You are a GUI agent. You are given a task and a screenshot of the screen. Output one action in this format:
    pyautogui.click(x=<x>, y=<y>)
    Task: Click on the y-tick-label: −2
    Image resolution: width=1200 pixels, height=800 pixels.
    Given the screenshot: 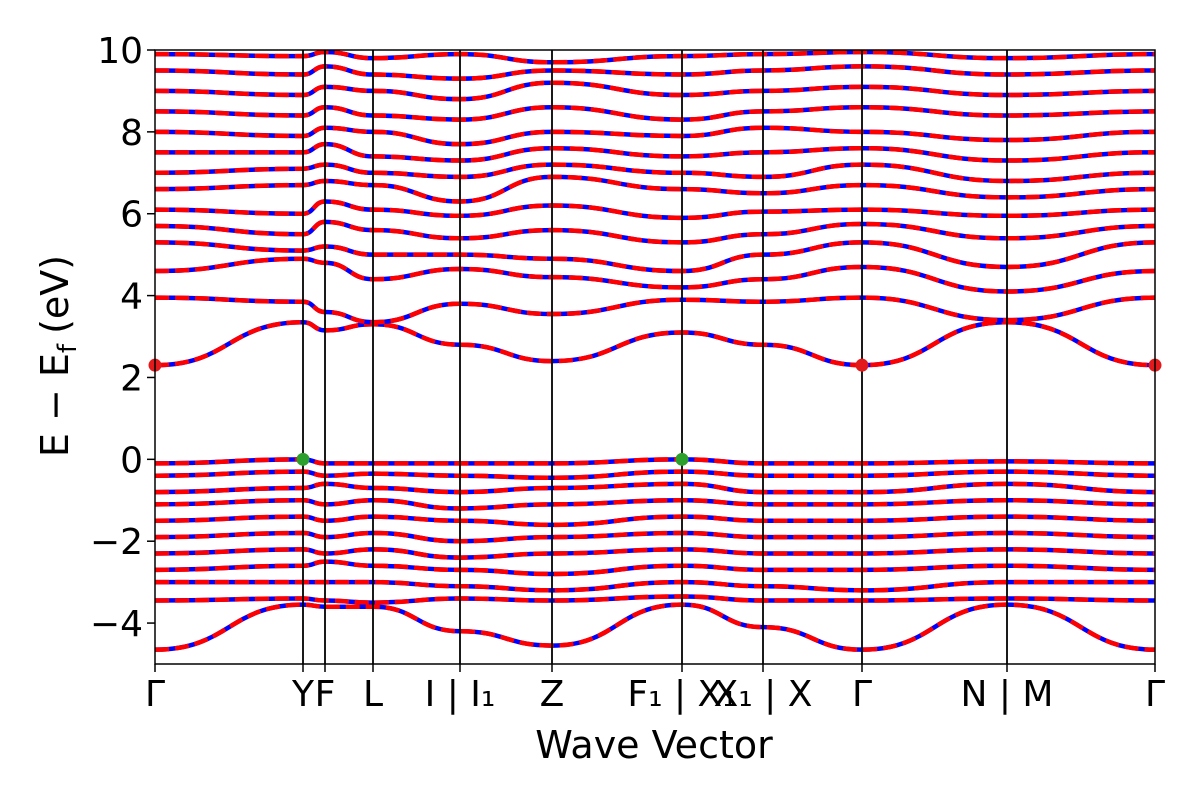 What is the action you would take?
    pyautogui.click(x=116, y=542)
    